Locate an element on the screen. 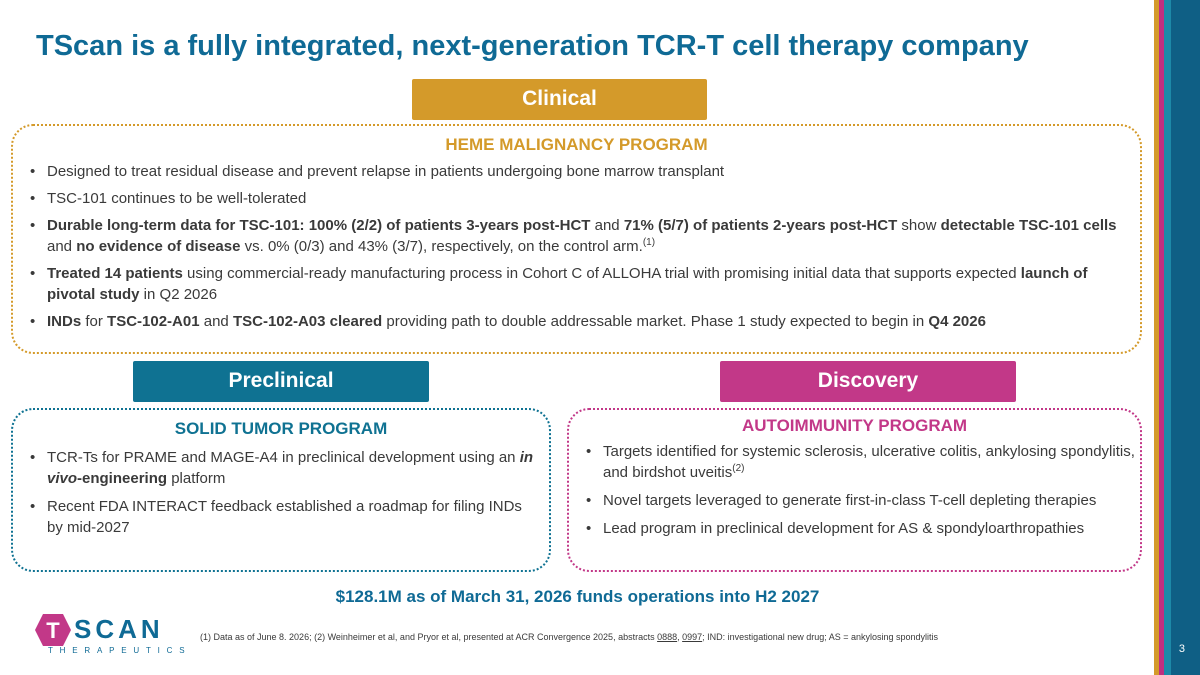 The width and height of the screenshot is (1200, 675). logo-wordmark: SCAN is located at coordinates (119, 629).